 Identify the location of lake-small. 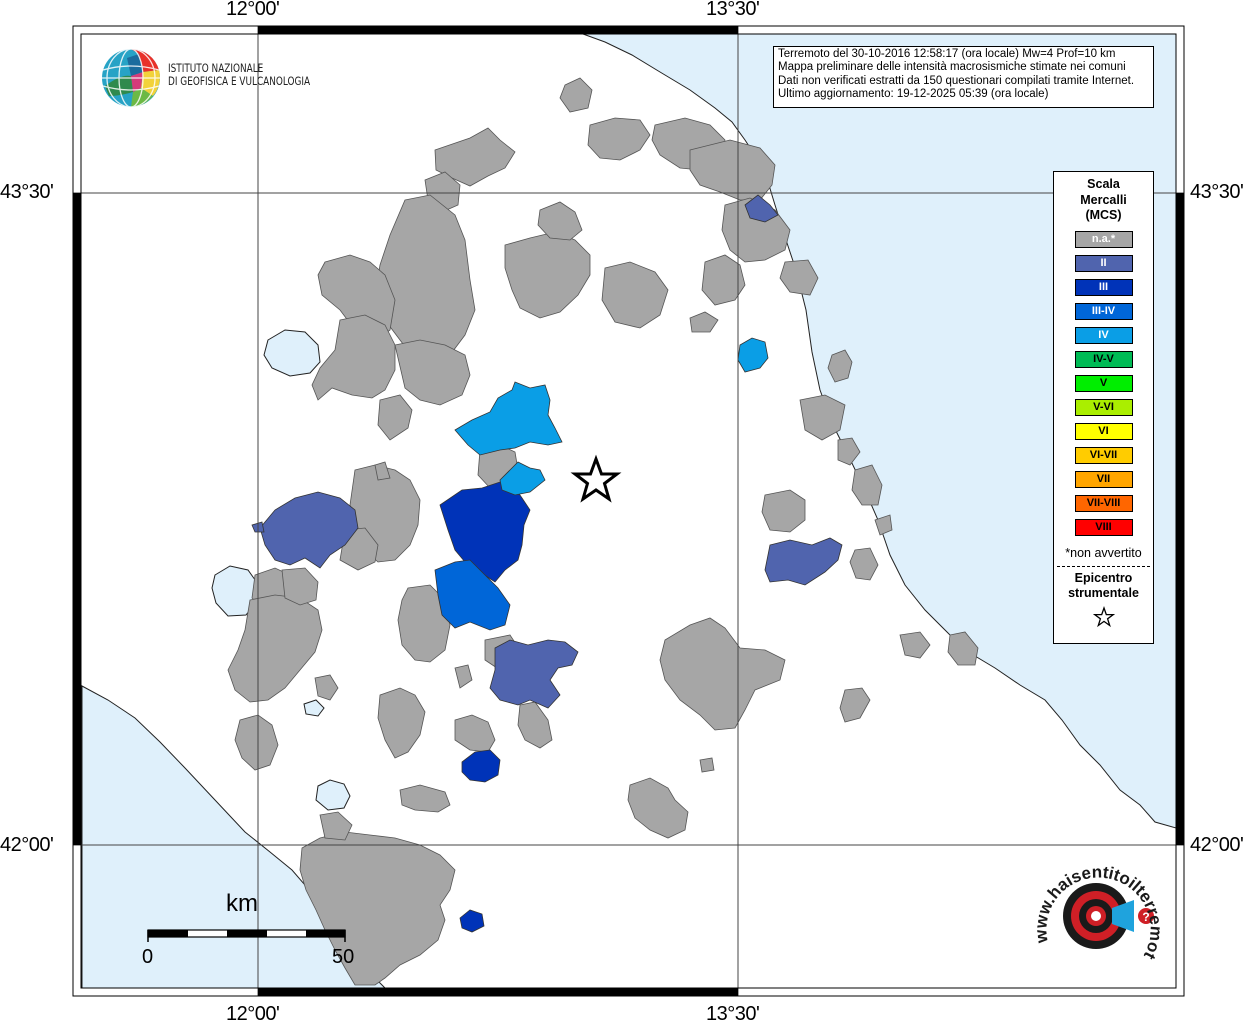
(314, 708).